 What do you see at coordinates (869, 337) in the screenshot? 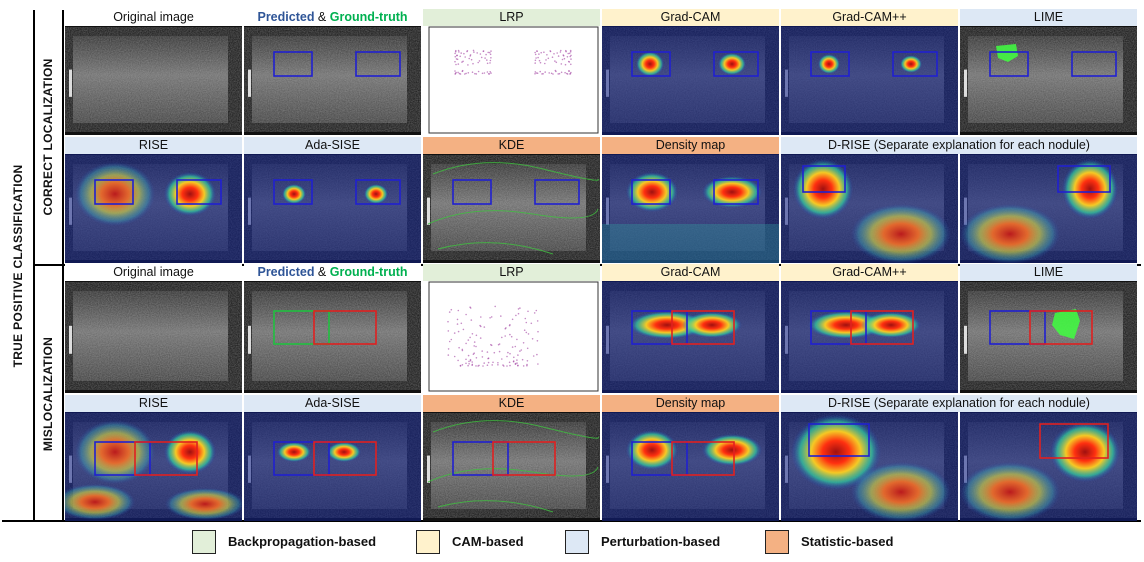
I see `panel-gradcampp-mislocalized` at bounding box center [869, 337].